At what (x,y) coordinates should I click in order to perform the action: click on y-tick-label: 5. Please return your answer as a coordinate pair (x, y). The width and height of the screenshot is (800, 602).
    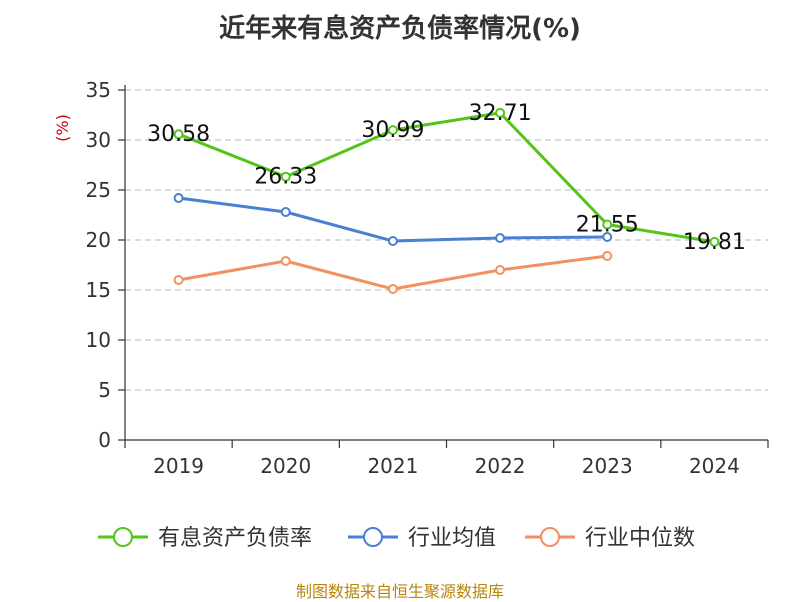
    Looking at the image, I should click on (104, 390).